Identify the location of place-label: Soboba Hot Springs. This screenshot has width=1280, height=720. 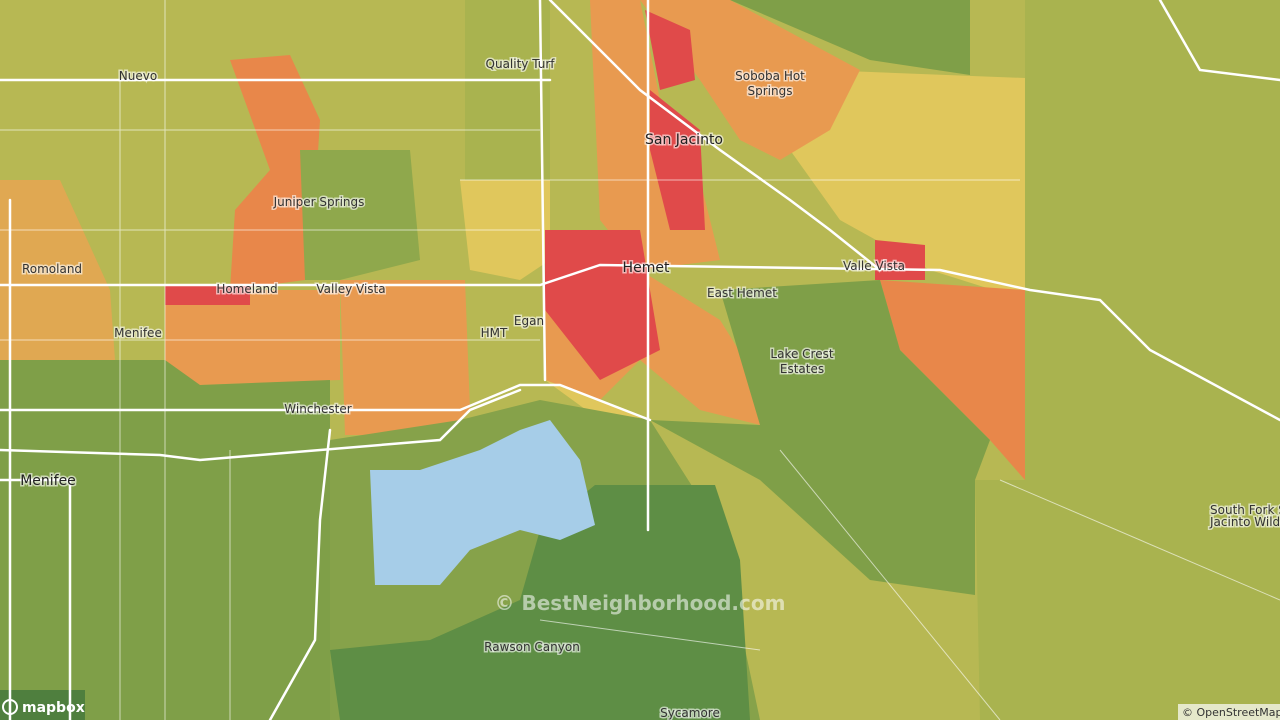
(770, 83).